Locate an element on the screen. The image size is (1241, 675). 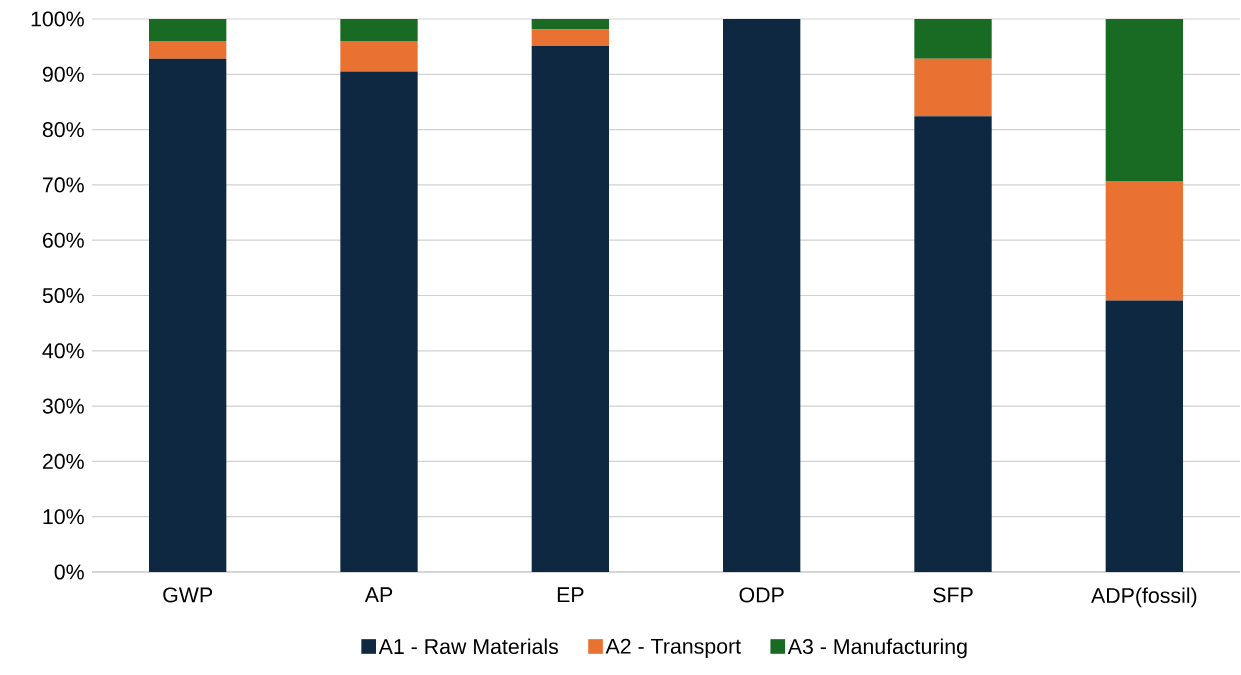
y-tick-label: 70% is located at coordinates (63, 185).